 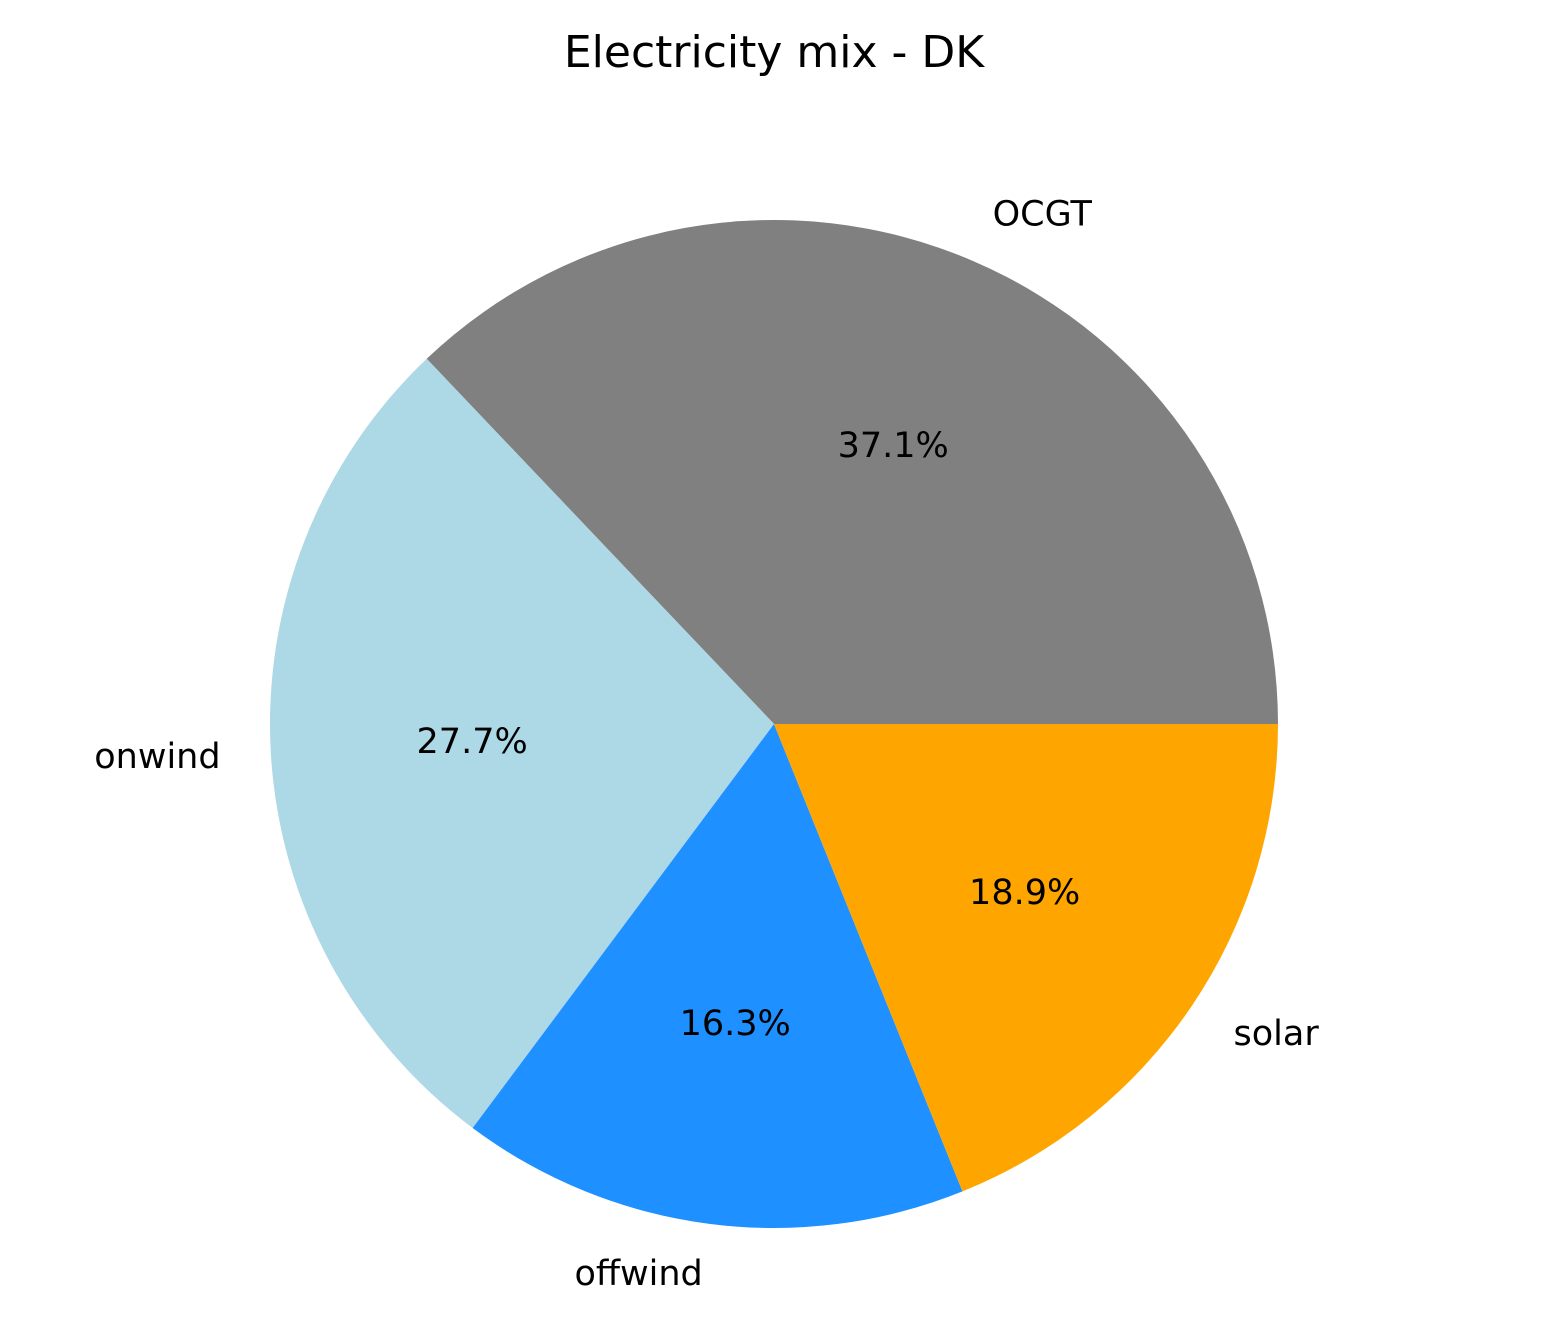 What do you see at coordinates (774, 52) in the screenshot?
I see `chart-title: Electricity mix - DK` at bounding box center [774, 52].